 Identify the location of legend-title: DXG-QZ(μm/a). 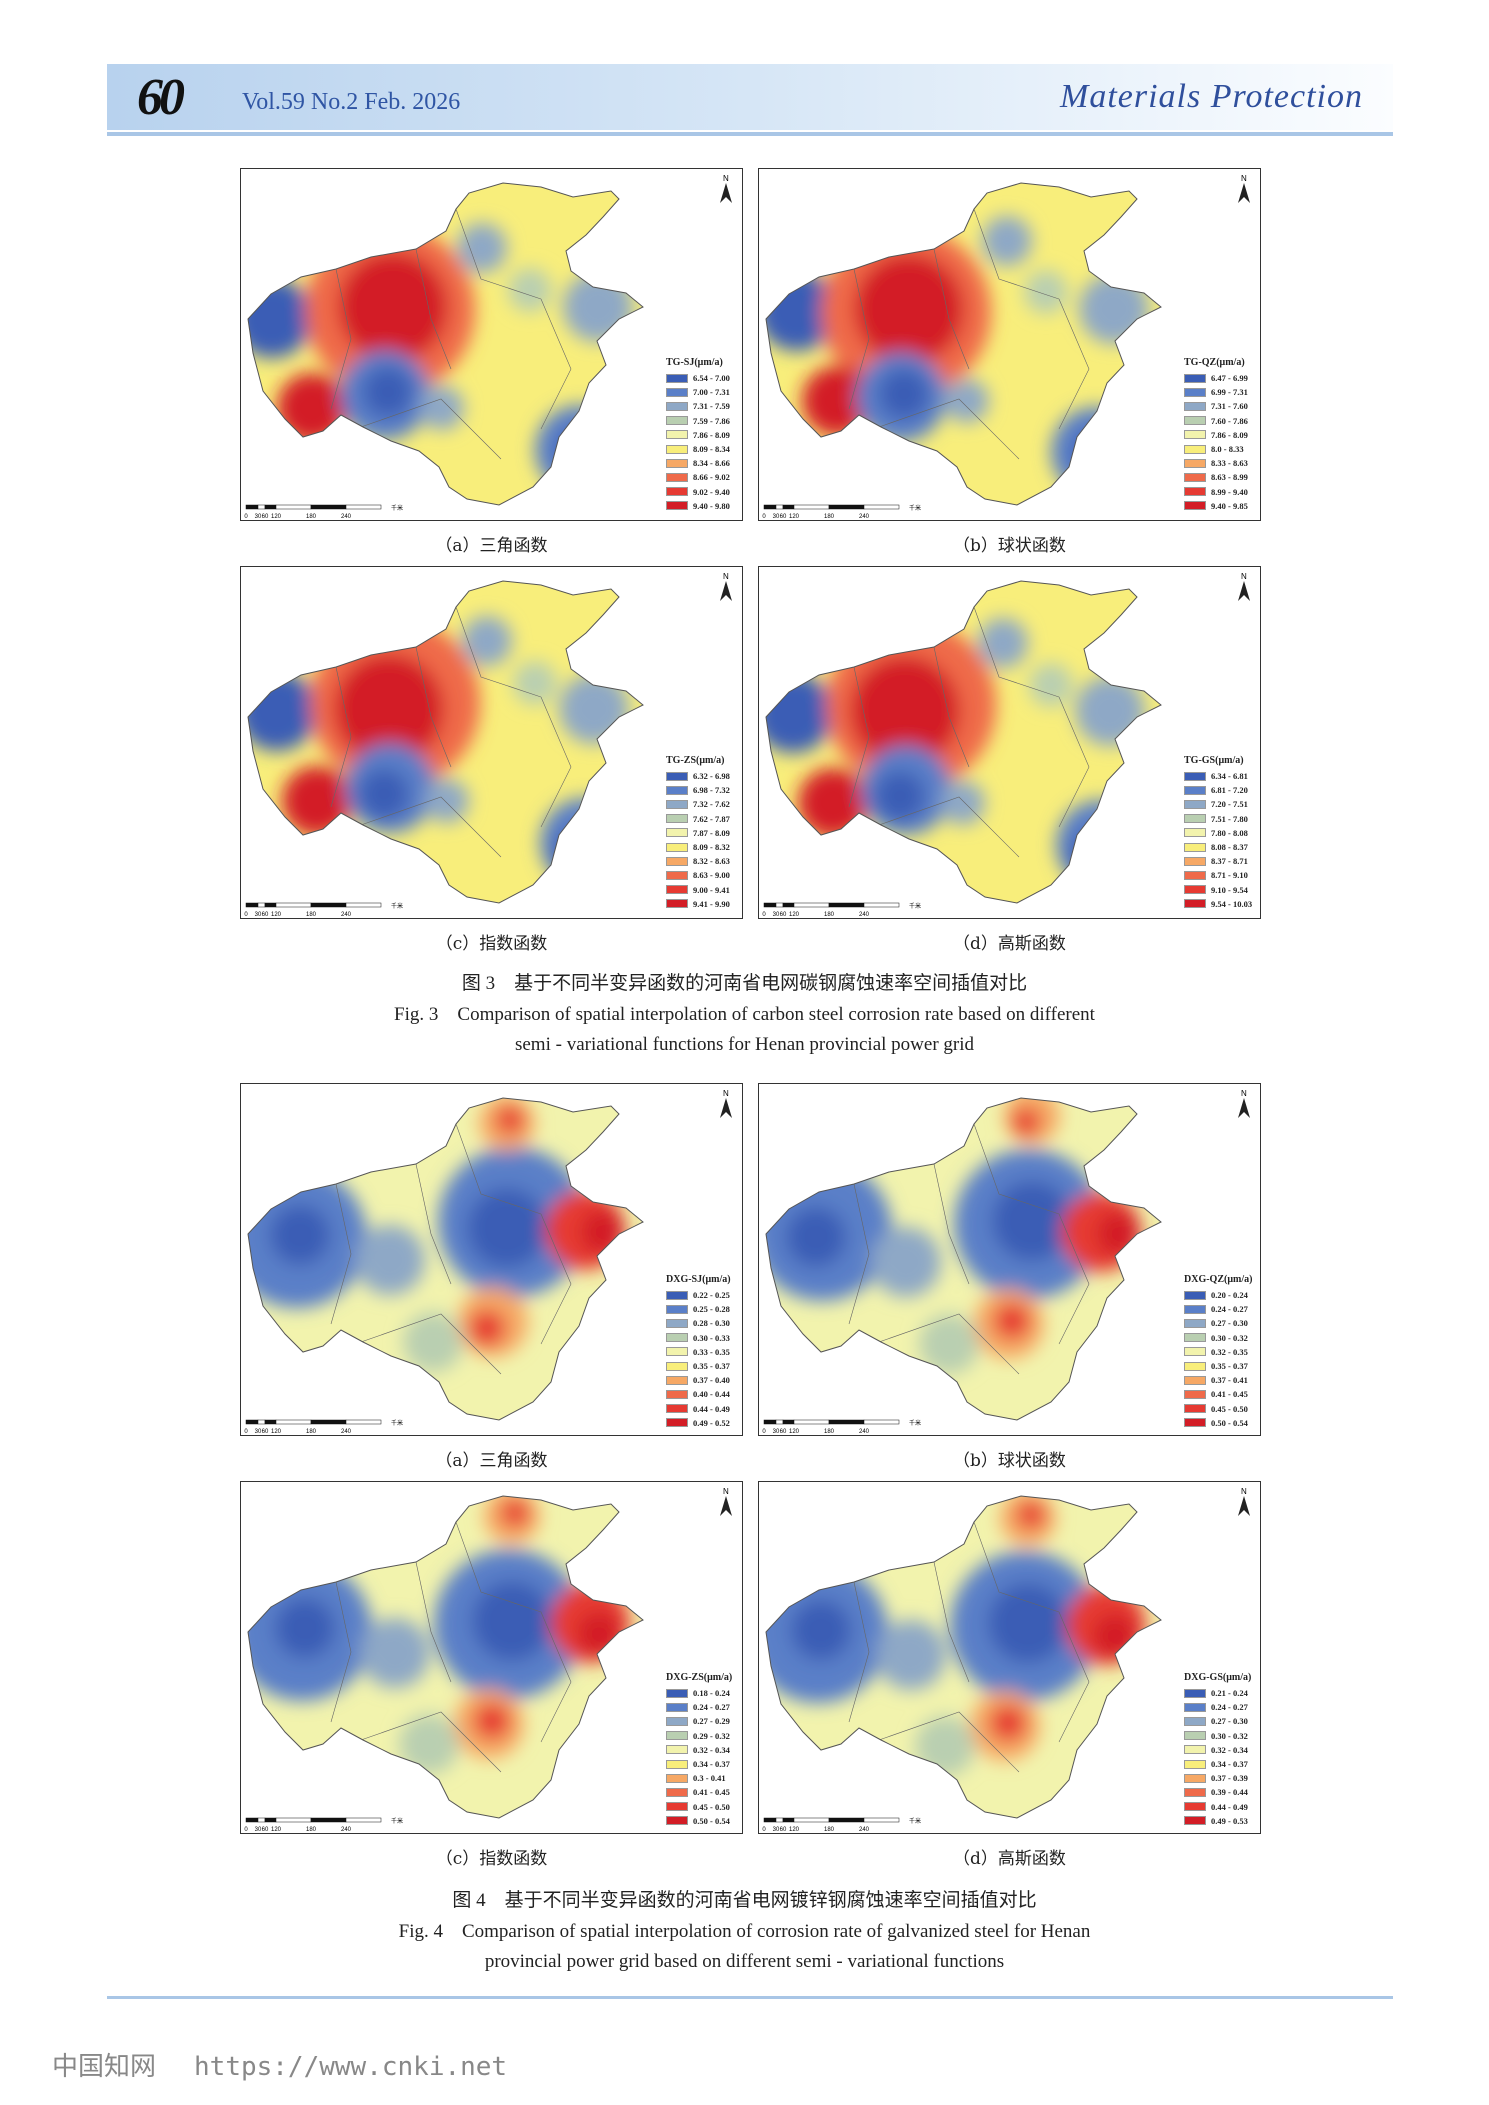
(1218, 1279).